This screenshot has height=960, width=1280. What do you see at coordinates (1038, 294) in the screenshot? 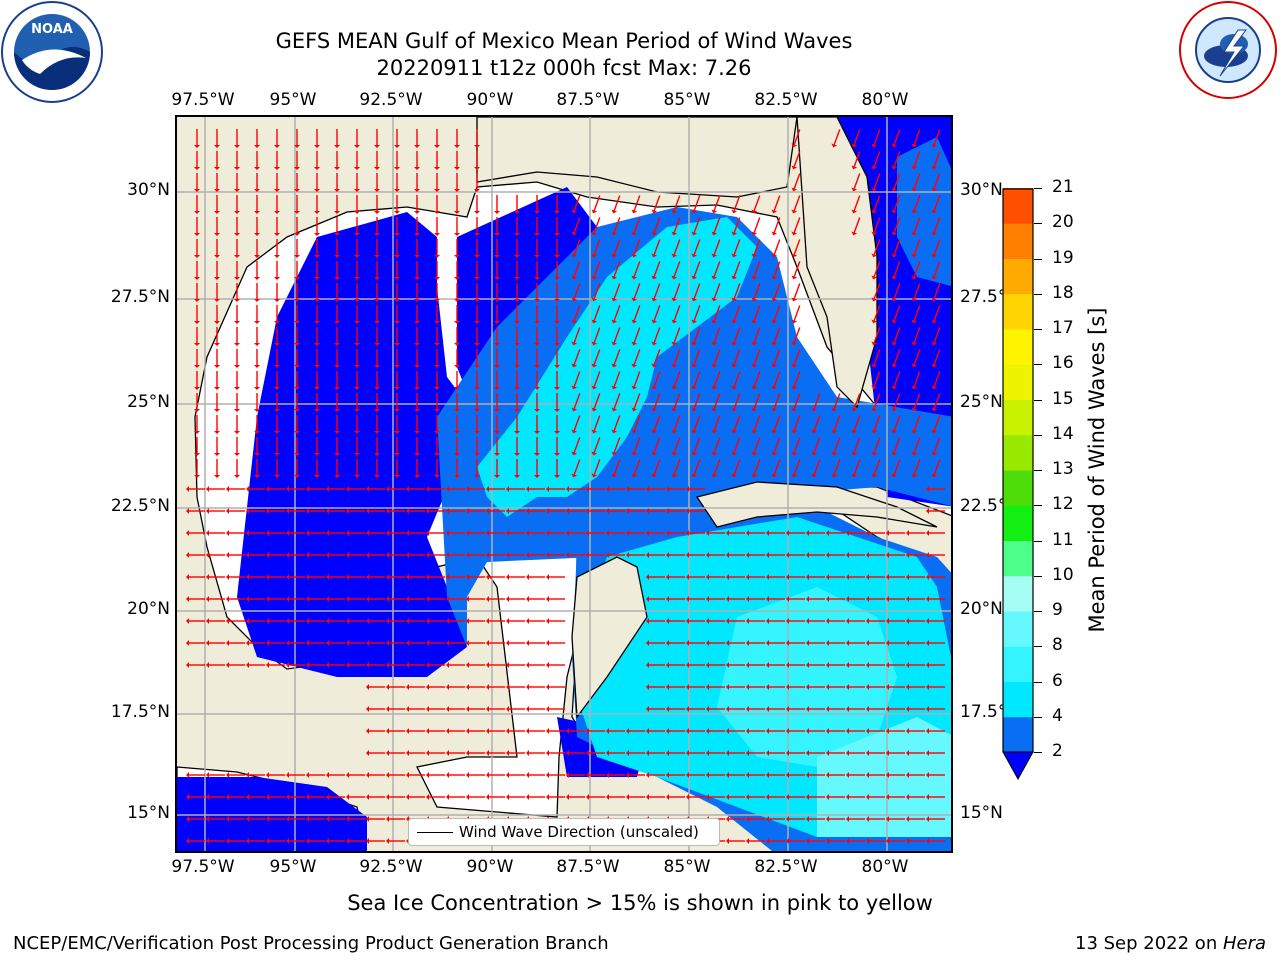
I see `colorbar-tick-mark` at bounding box center [1038, 294].